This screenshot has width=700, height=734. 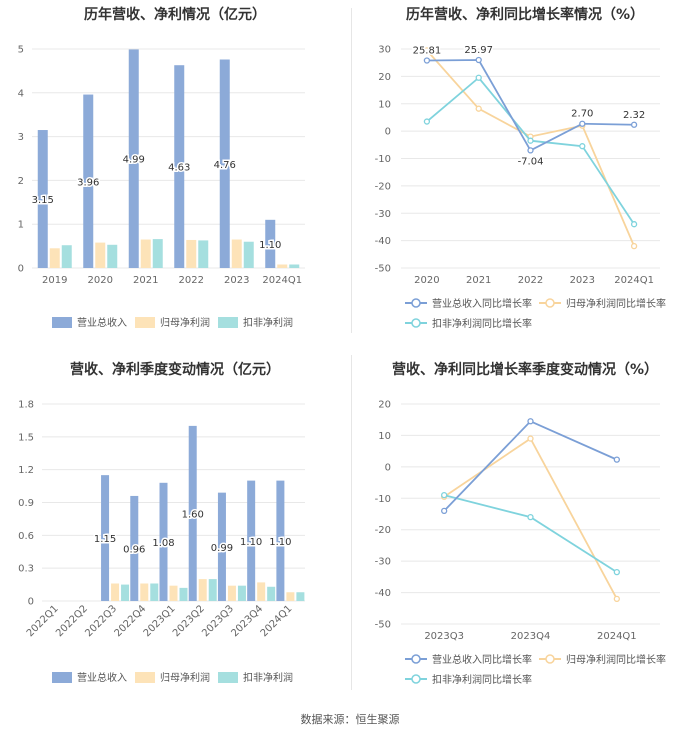 What do you see at coordinates (530, 533) in the screenshot?
I see `line-deducted-profit-growth` at bounding box center [530, 533].